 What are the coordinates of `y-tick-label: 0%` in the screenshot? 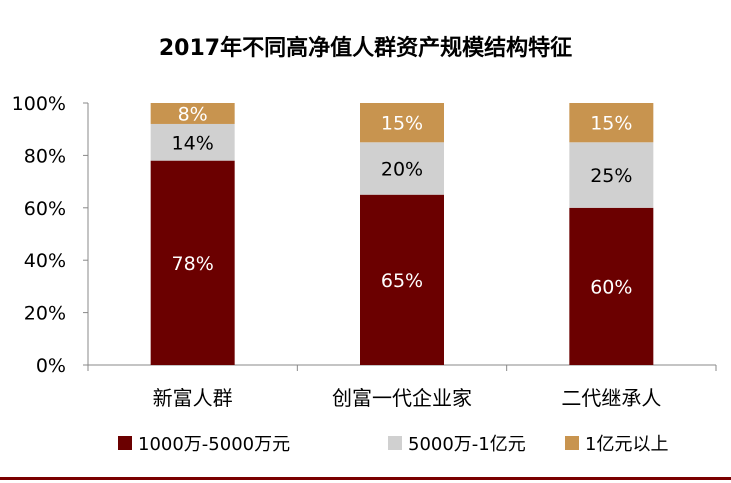 It's located at (51, 366).